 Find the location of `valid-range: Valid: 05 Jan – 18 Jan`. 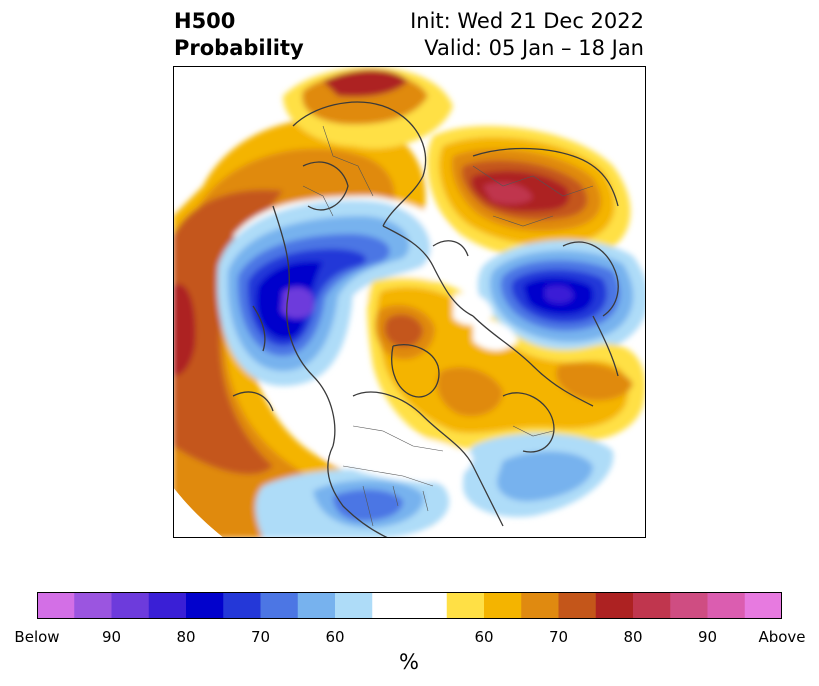

valid-range: Valid: 05 Jan – 18 Jan is located at coordinates (534, 48).